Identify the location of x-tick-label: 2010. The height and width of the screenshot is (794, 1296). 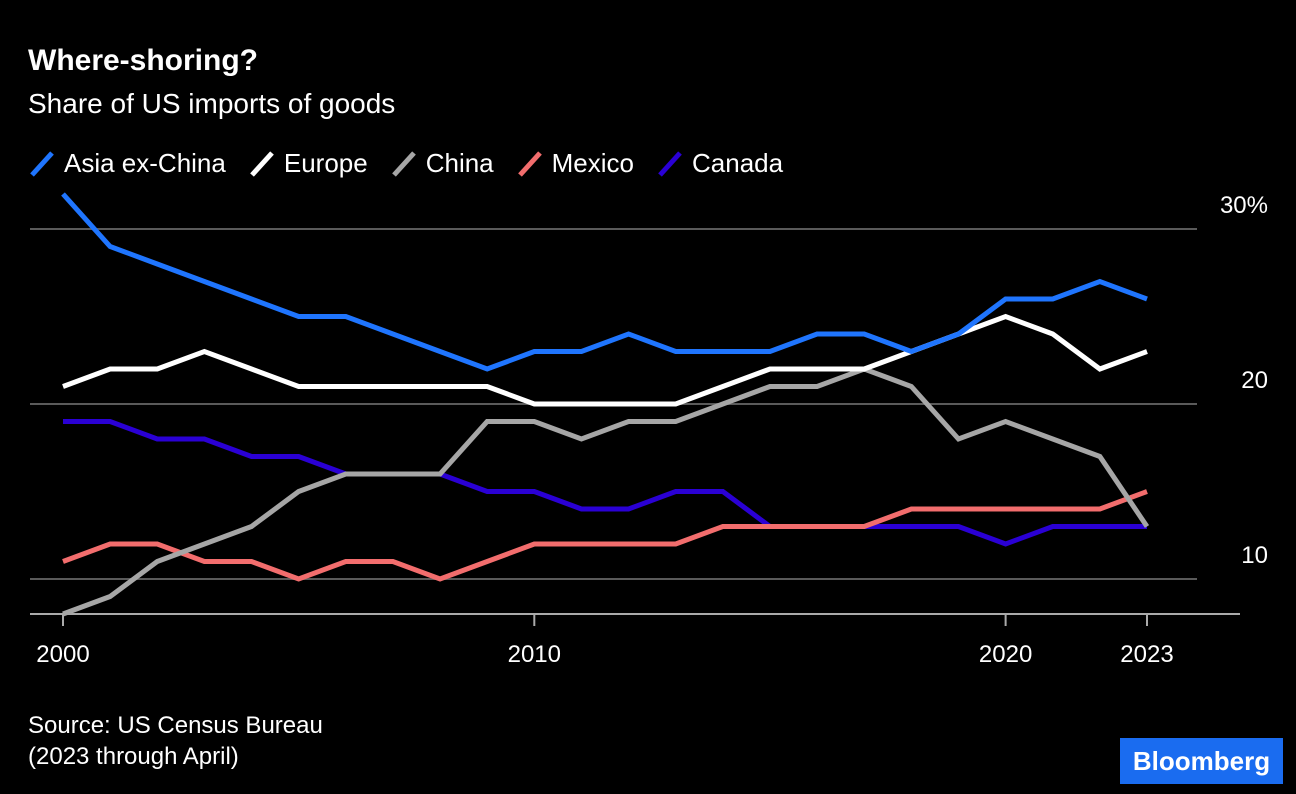
(534, 654).